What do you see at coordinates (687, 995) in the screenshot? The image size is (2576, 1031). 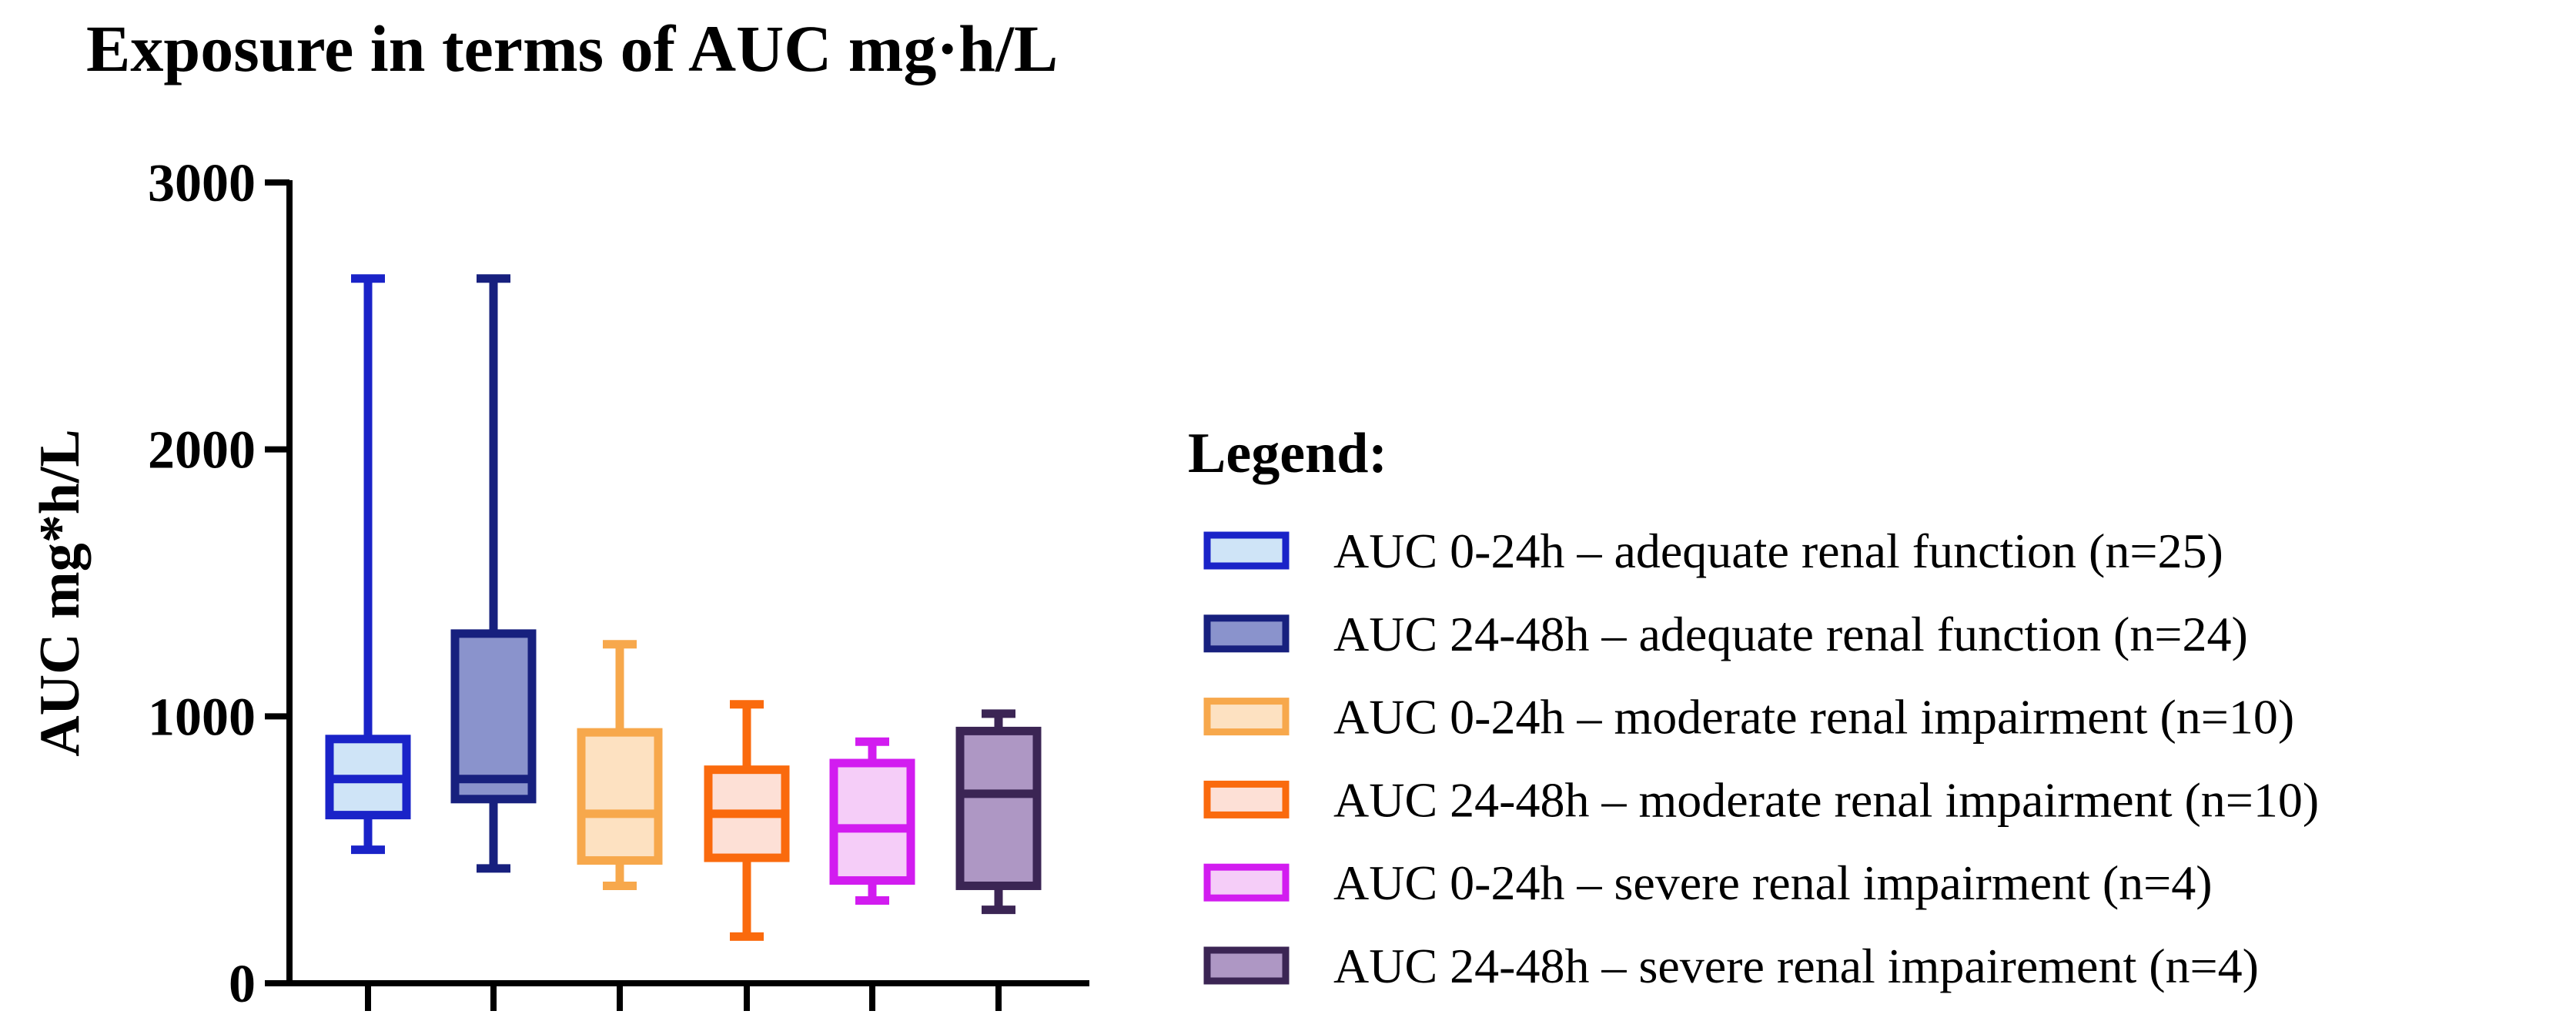 I see `x-axis` at bounding box center [687, 995].